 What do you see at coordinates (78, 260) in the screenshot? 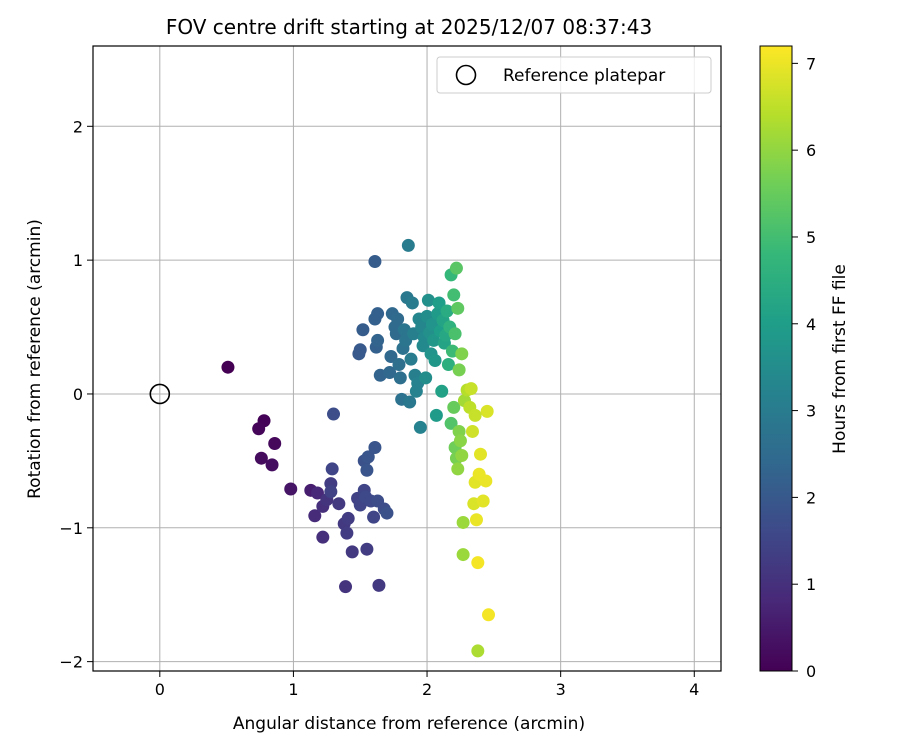
I see `y-tick-label: 1` at bounding box center [78, 260].